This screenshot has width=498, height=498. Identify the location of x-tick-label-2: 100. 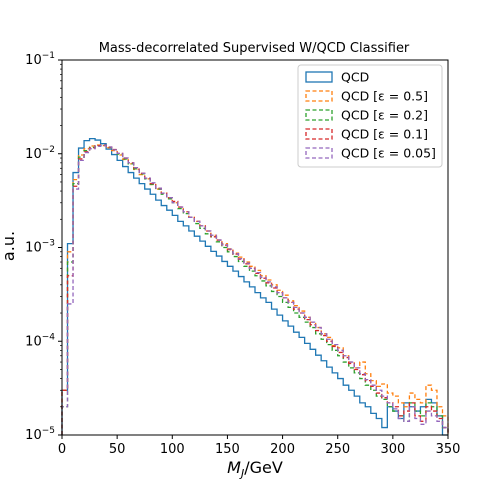
(172, 449).